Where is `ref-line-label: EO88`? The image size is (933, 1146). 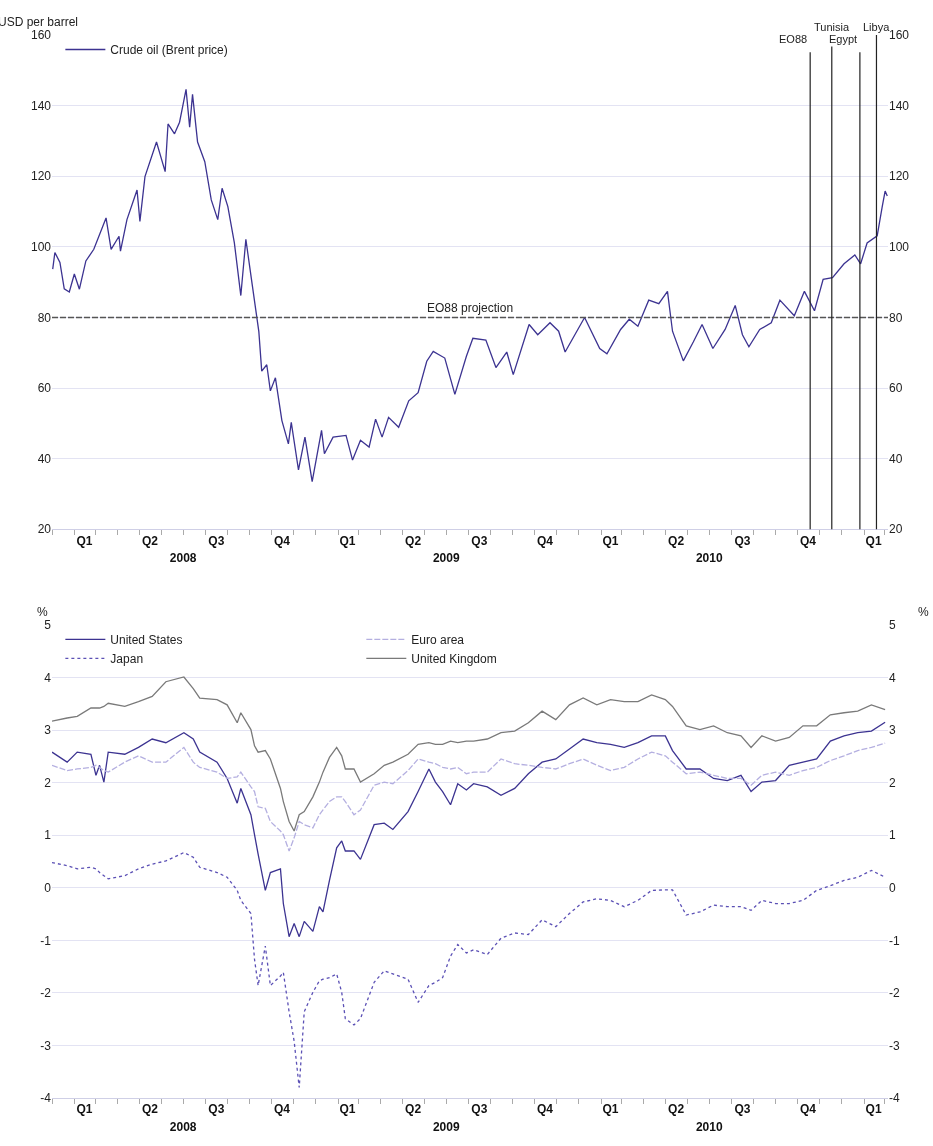 ref-line-label: EO88 is located at coordinates (793, 39).